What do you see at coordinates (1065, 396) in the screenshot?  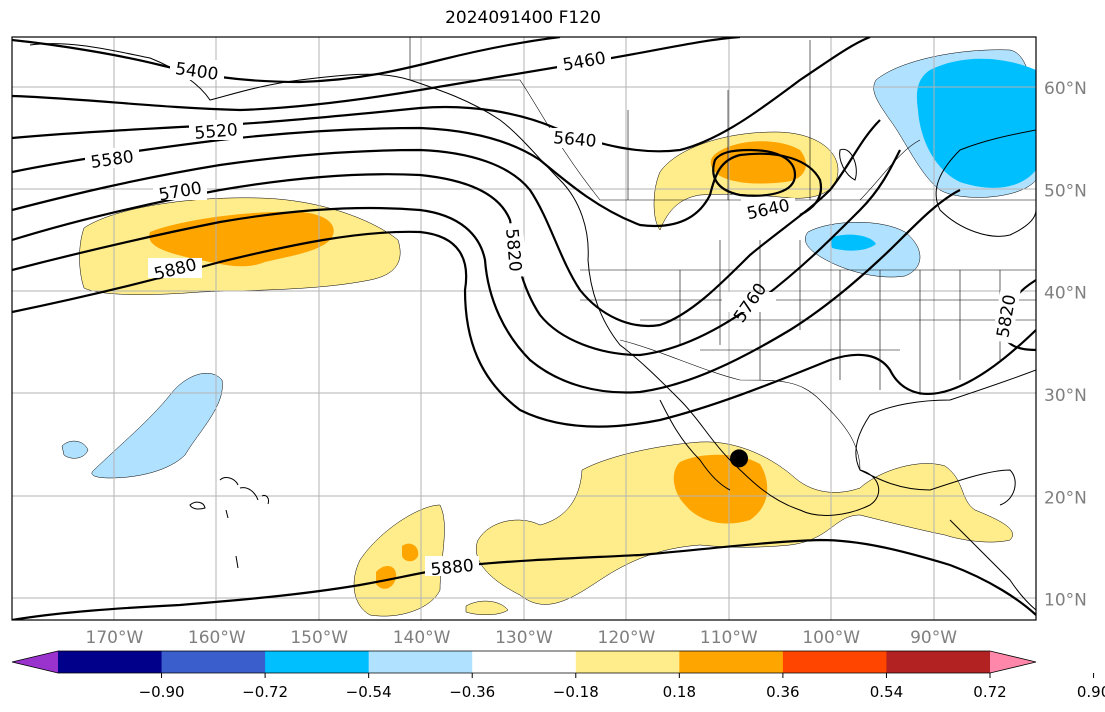 I see `latitude-tick-label: 30°N` at bounding box center [1065, 396].